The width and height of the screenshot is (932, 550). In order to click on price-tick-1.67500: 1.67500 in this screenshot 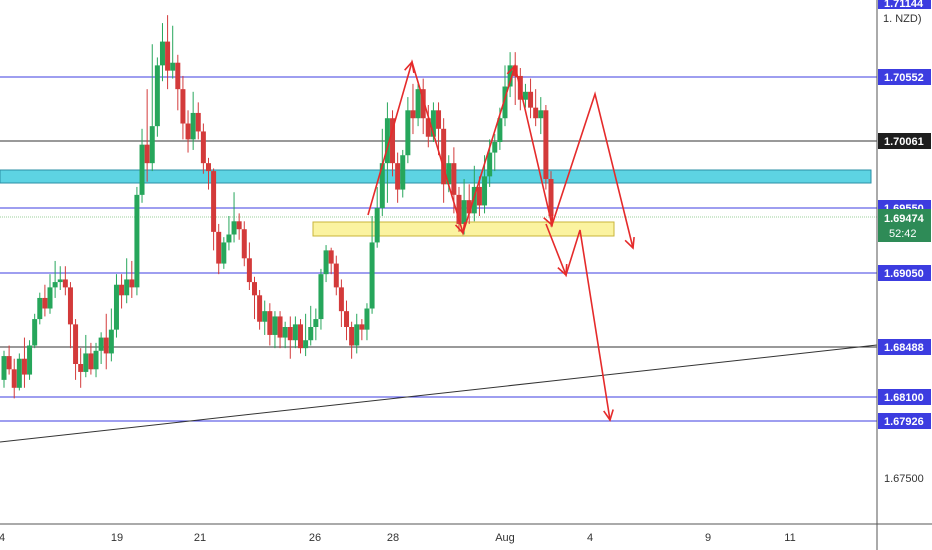, I will do `click(904, 479)`.